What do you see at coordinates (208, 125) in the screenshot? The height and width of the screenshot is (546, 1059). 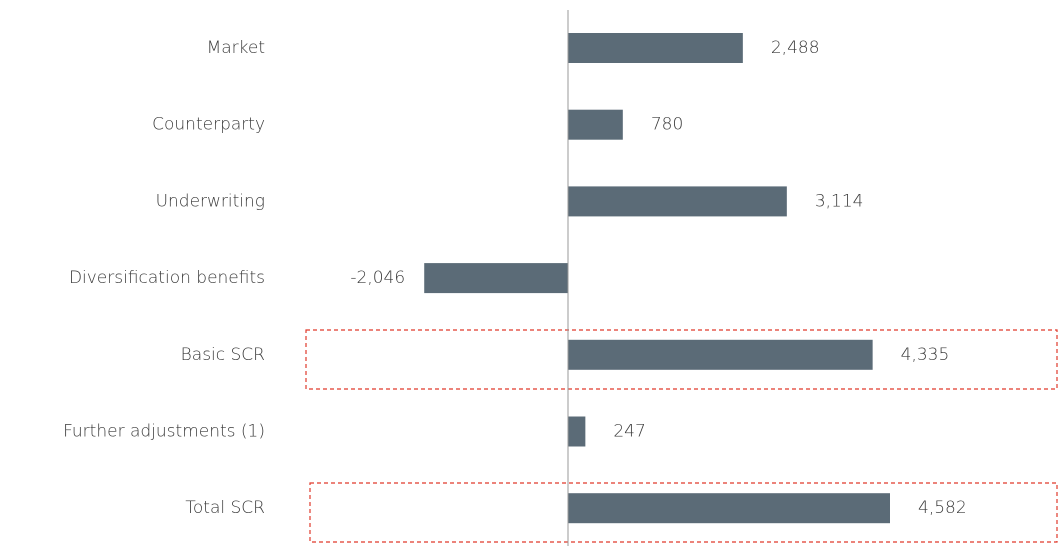 I see `category-label: Counterparty` at bounding box center [208, 125].